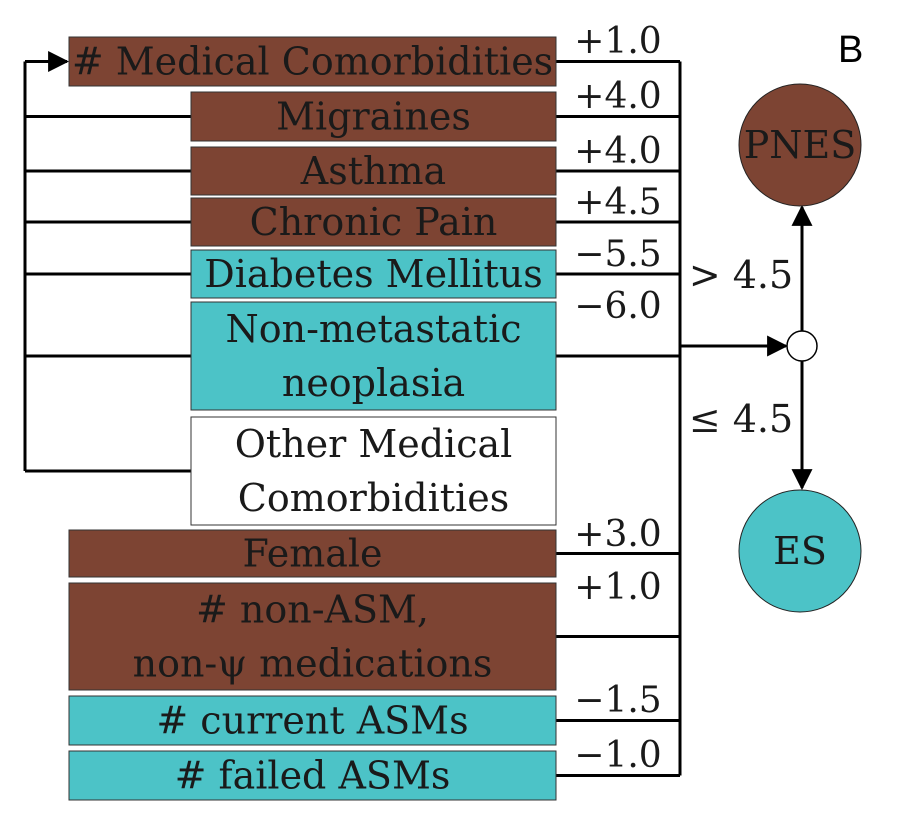 The height and width of the screenshot is (814, 901). Describe the element at coordinates (617, 755) in the screenshot. I see `weight-label: −1.0` at that location.